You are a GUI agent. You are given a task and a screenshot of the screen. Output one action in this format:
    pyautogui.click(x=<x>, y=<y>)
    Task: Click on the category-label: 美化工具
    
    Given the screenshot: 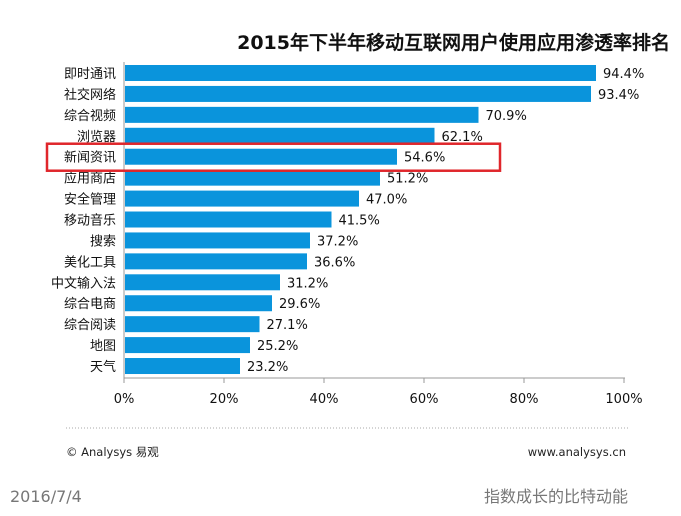 What is the action you would take?
    pyautogui.click(x=90, y=262)
    